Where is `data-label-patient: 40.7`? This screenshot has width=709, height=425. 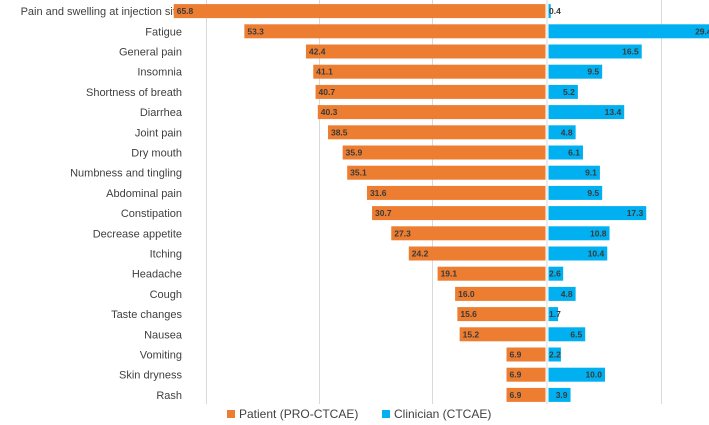 data-label-patient: 40.7 is located at coordinates (327, 92).